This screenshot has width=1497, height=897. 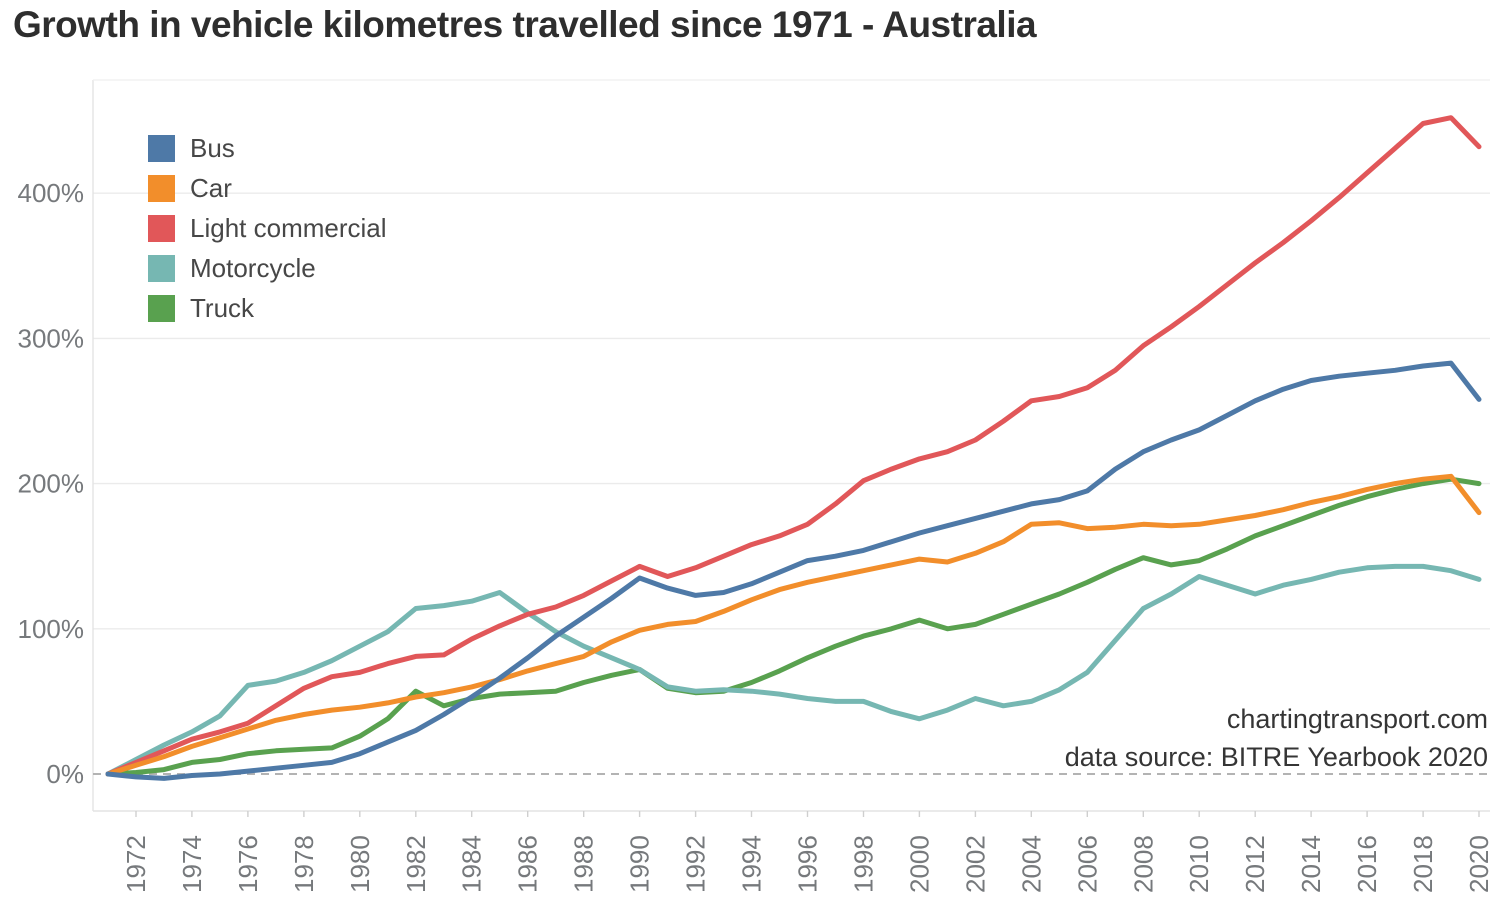 I want to click on x-tick-label: 1992, so click(x=696, y=864).